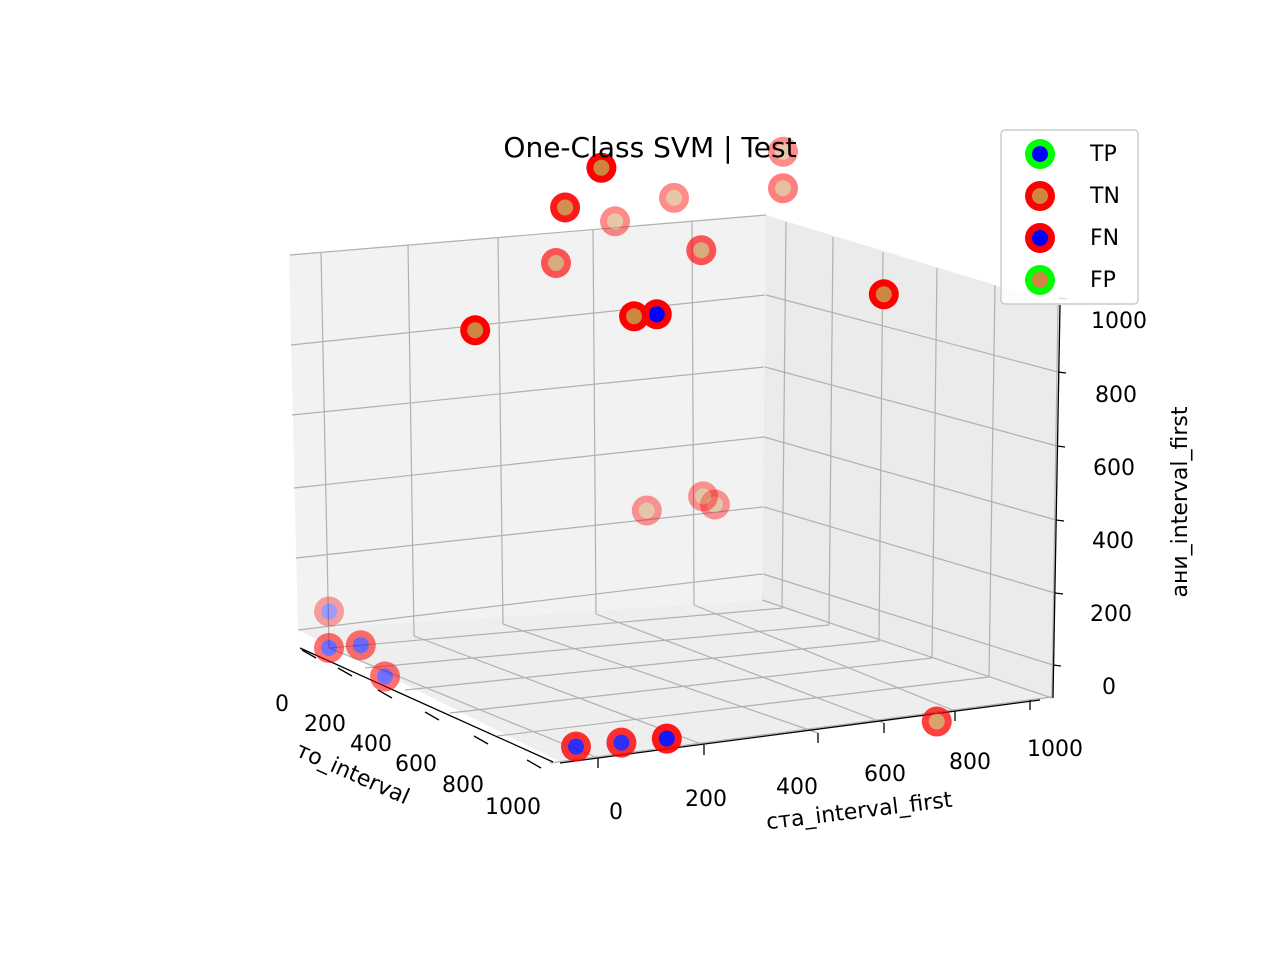 The height and width of the screenshot is (960, 1280). Describe the element at coordinates (1104, 196) in the screenshot. I see `legend-label-tn: TN` at that location.